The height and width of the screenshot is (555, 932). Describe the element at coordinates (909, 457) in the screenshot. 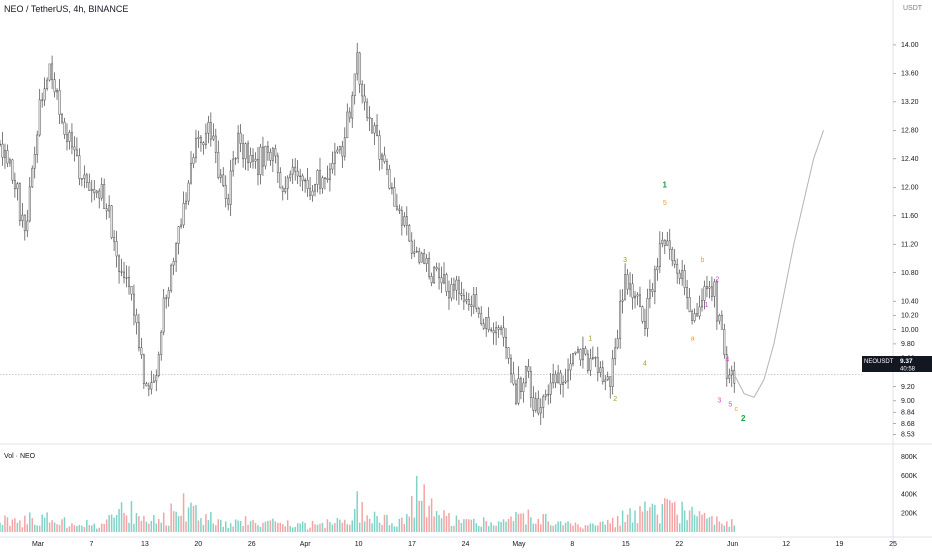

I see `volume-tick-label: 800K` at that location.